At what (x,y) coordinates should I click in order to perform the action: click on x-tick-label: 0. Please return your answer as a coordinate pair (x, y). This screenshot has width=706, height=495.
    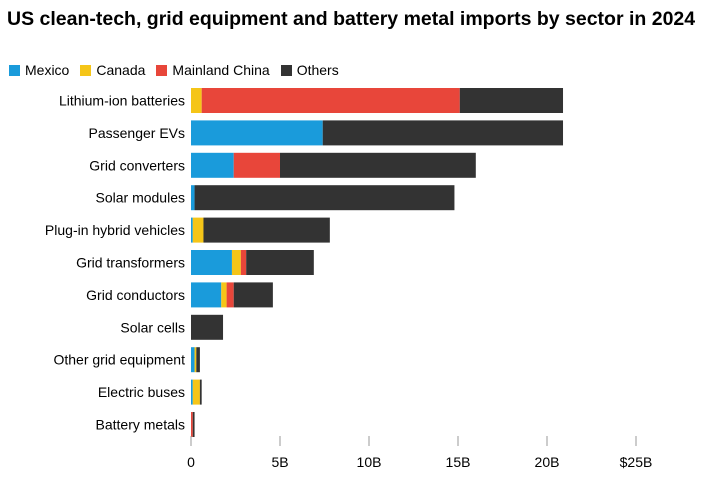
    Looking at the image, I should click on (191, 462).